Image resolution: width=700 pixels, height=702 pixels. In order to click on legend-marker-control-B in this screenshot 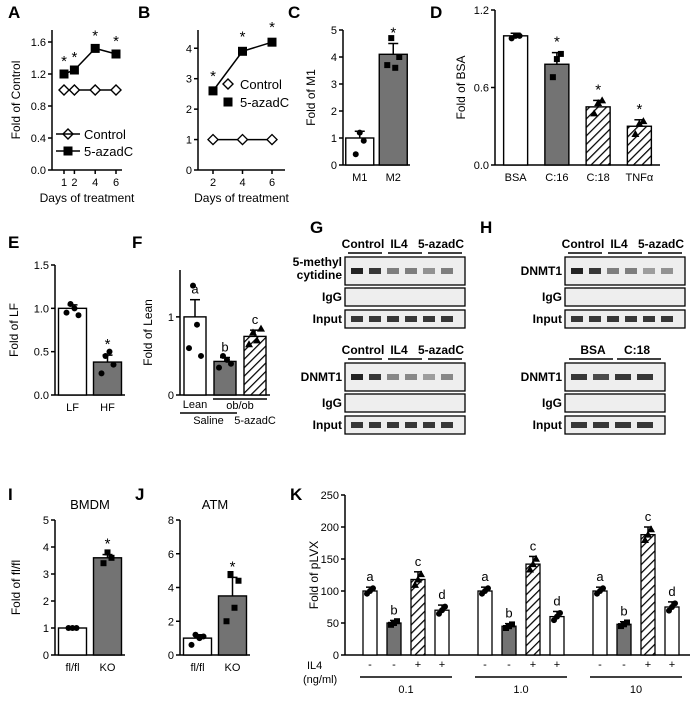, I will do `click(228, 84)`.